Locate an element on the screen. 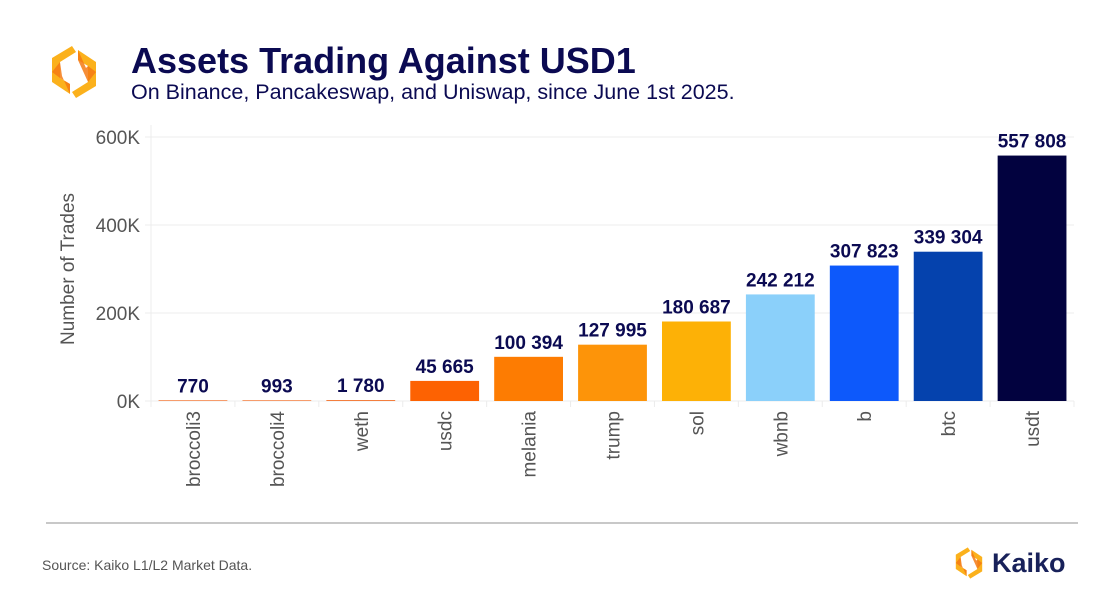 The height and width of the screenshot is (606, 1120). footer-divider is located at coordinates (562, 523).